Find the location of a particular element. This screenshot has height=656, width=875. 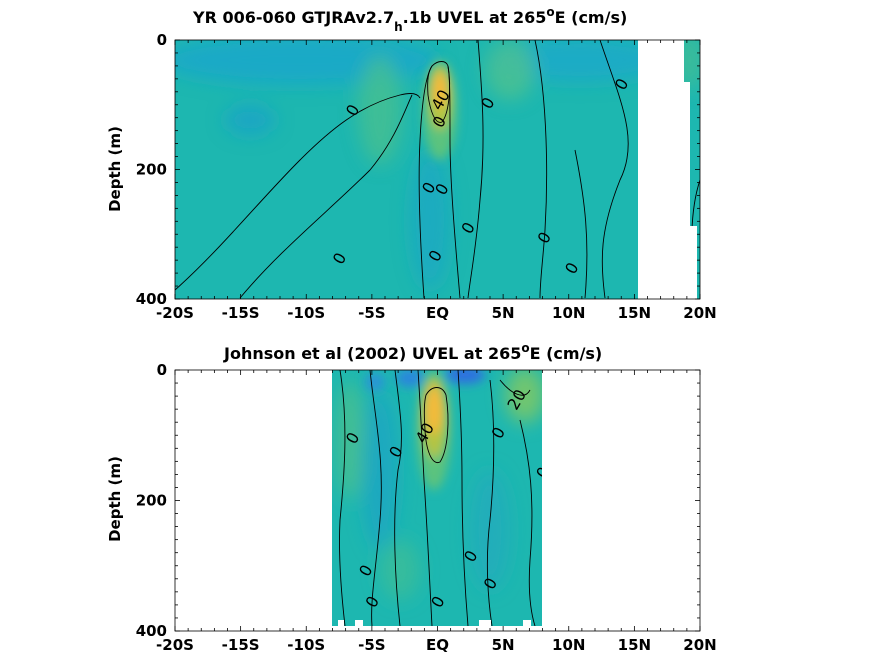

bottom-blob-deep-green is located at coordinates (400, 570).